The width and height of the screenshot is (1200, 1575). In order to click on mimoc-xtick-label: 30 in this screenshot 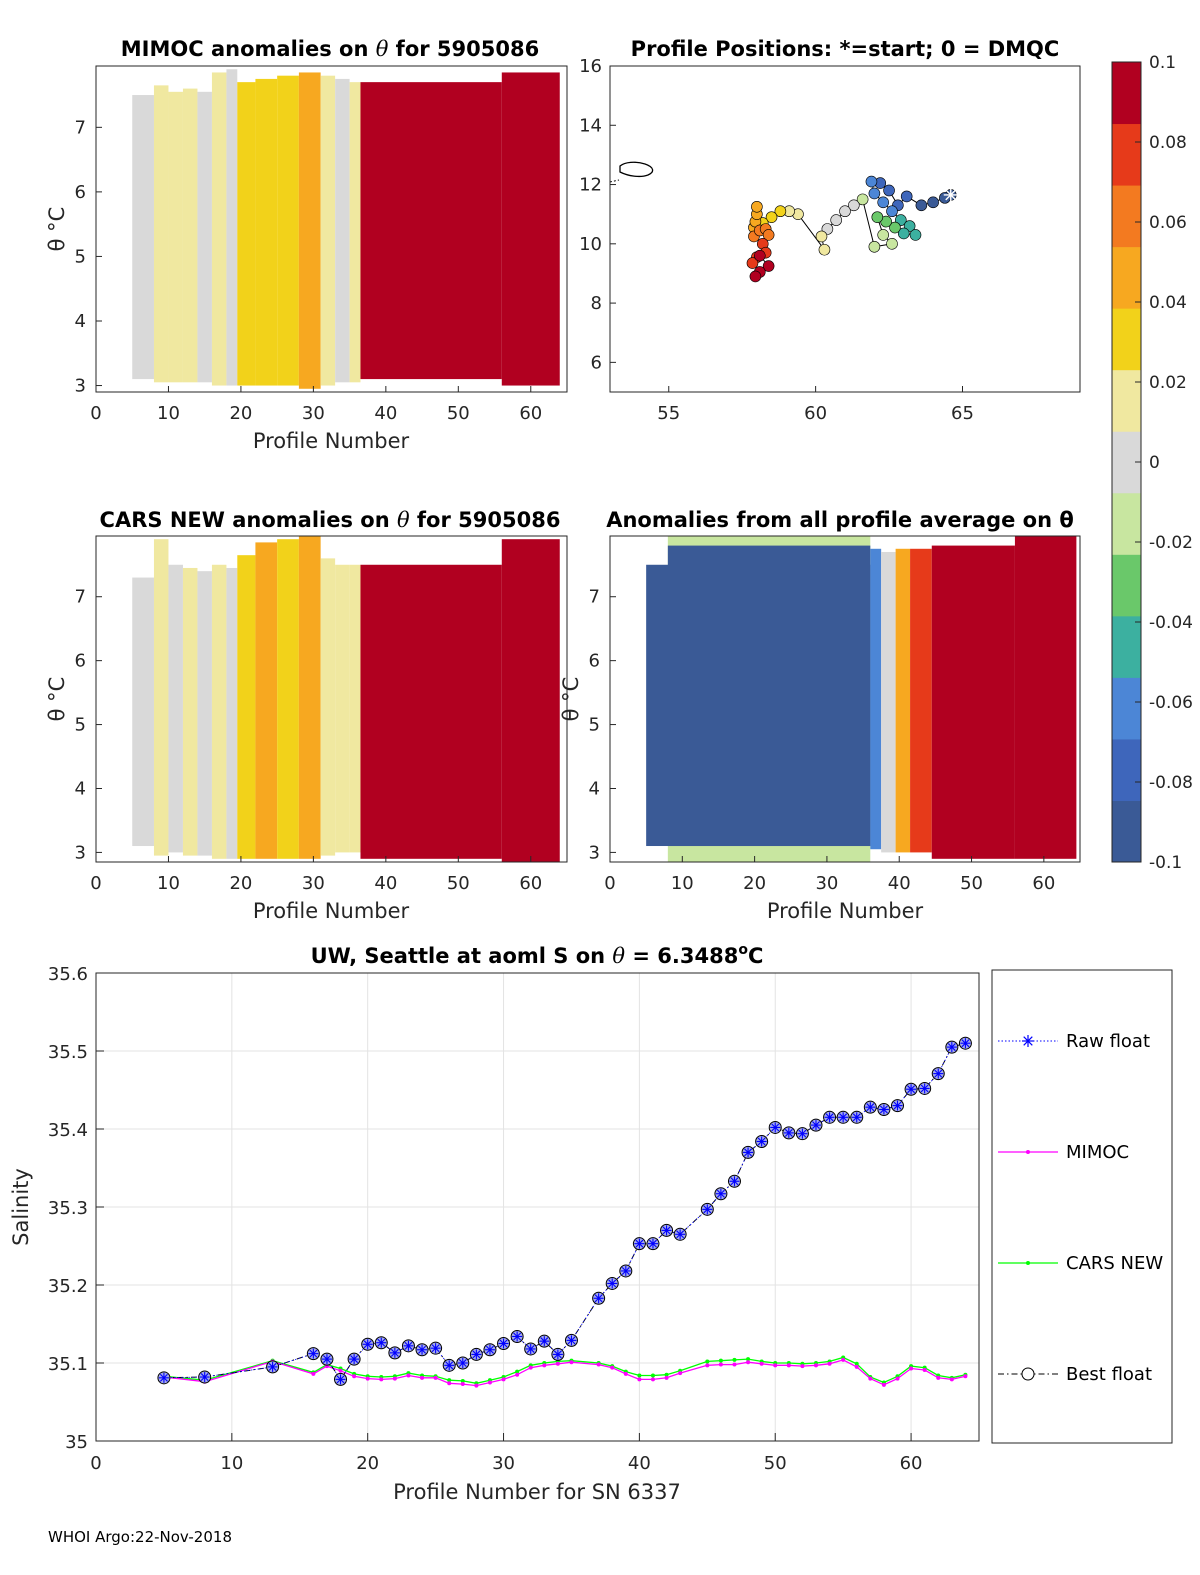, I will do `click(313, 413)`.